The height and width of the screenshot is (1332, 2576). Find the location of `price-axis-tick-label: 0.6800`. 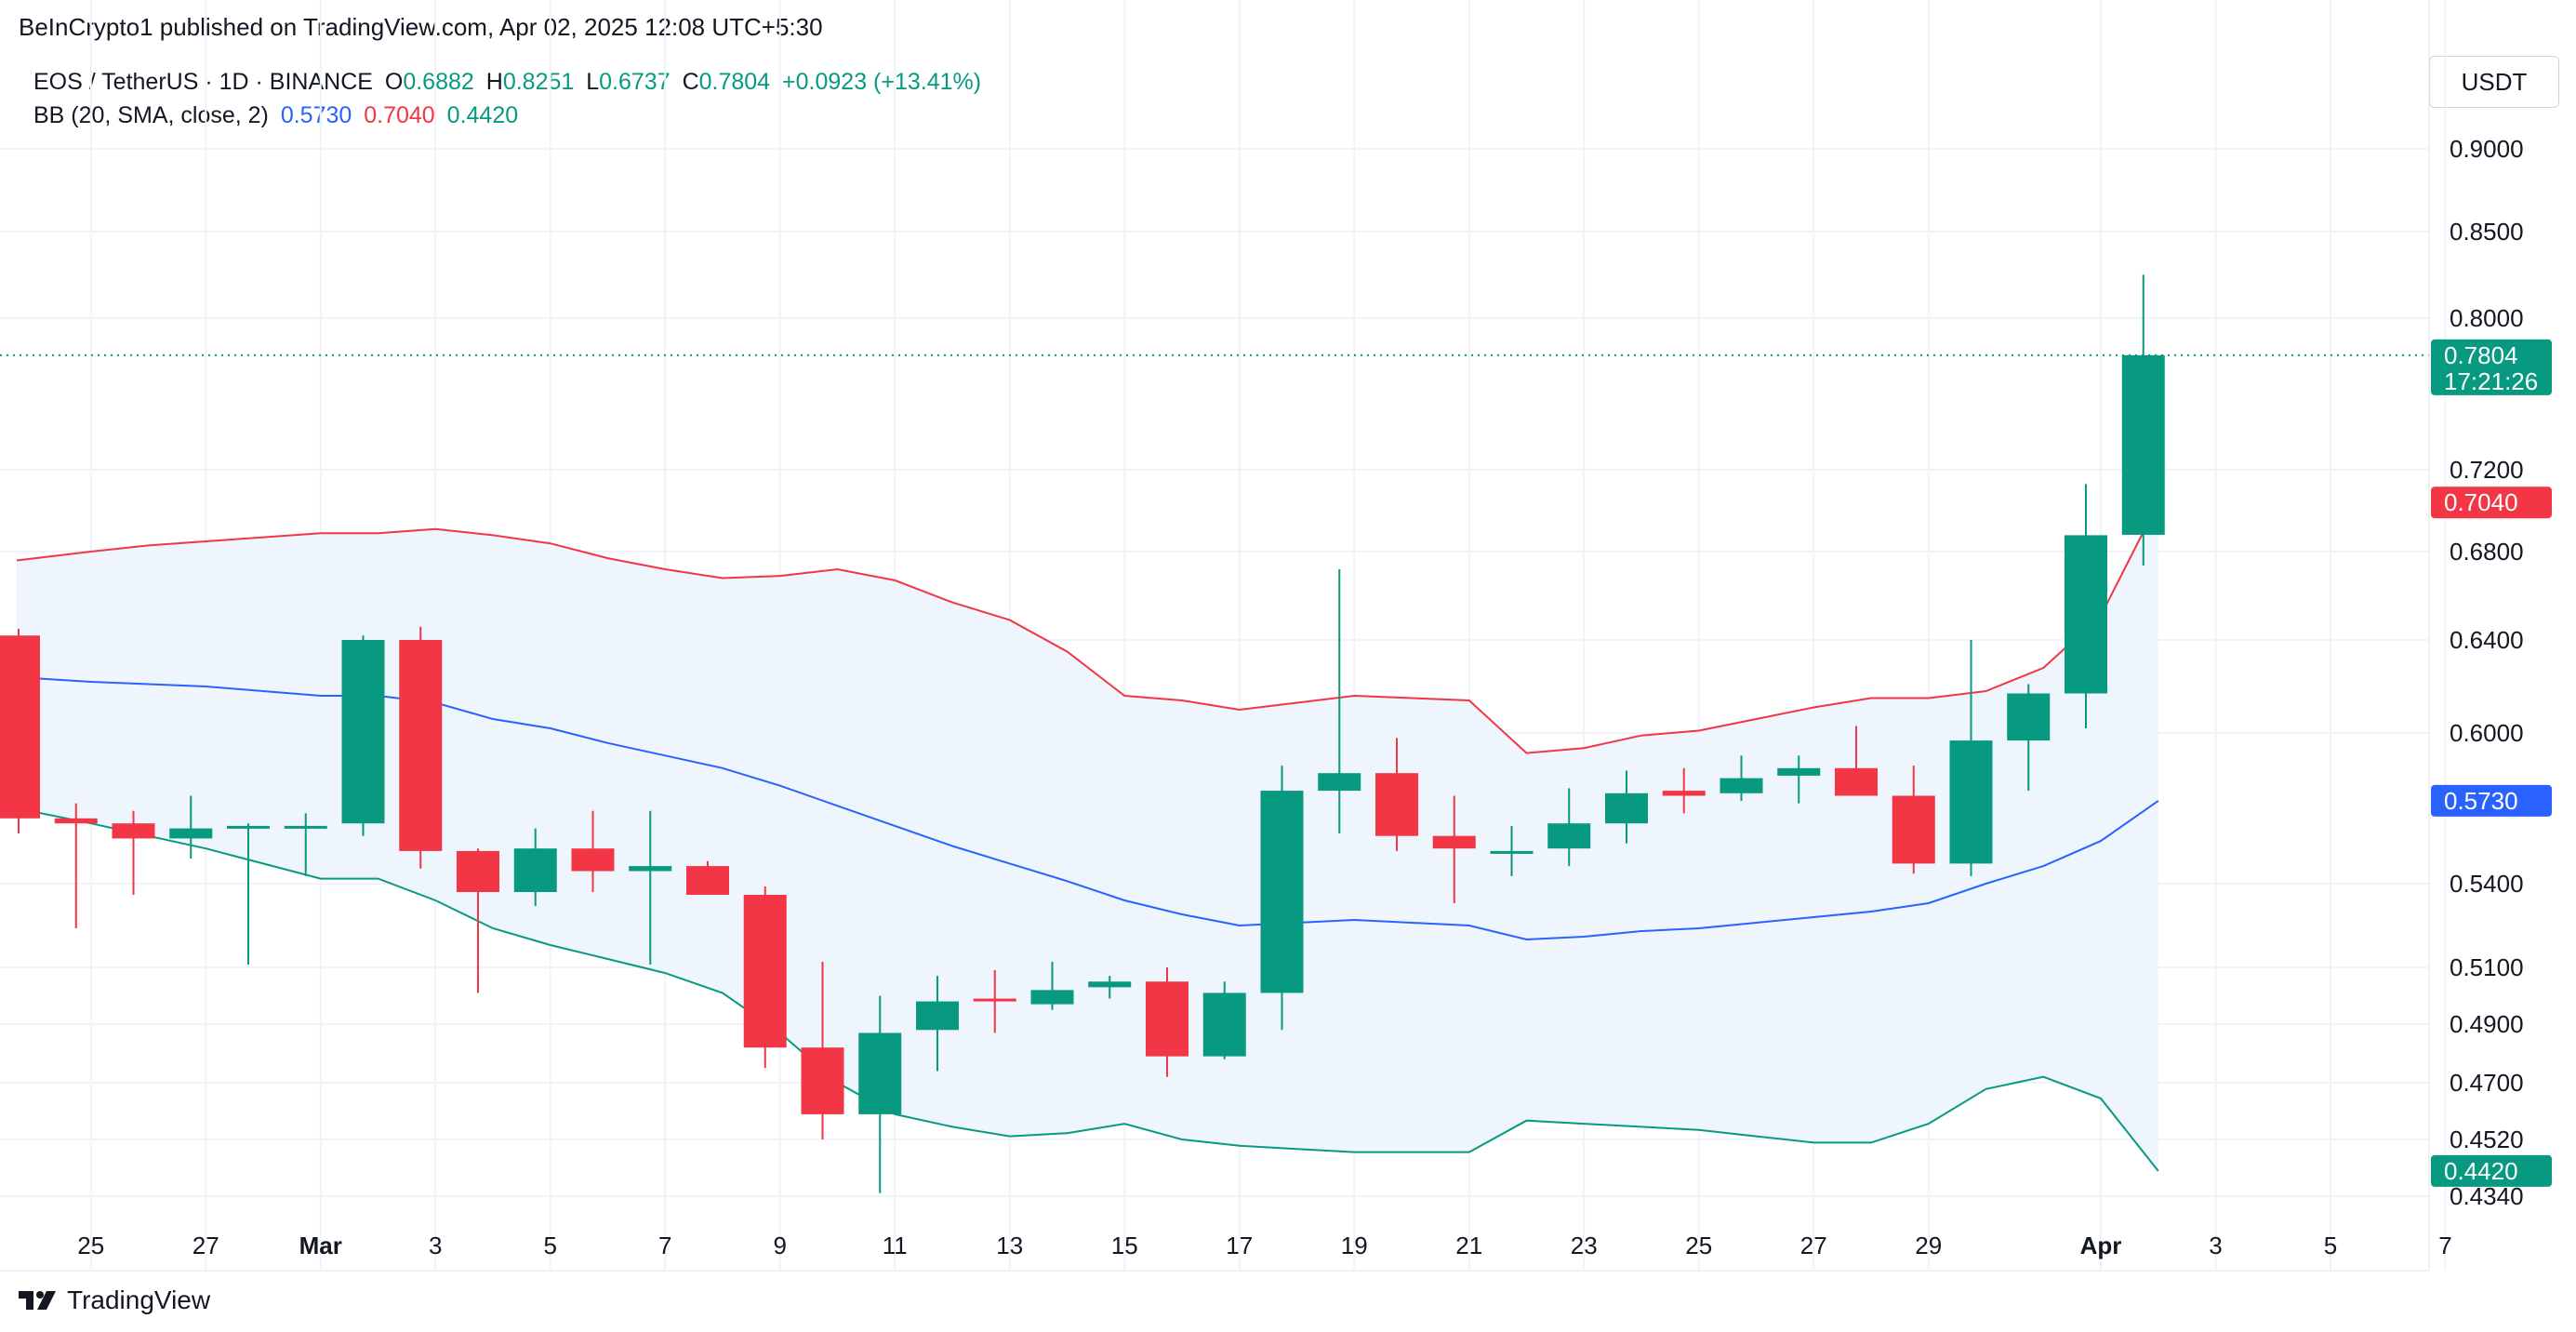

price-axis-tick-label: 0.6800 is located at coordinates (2487, 552).